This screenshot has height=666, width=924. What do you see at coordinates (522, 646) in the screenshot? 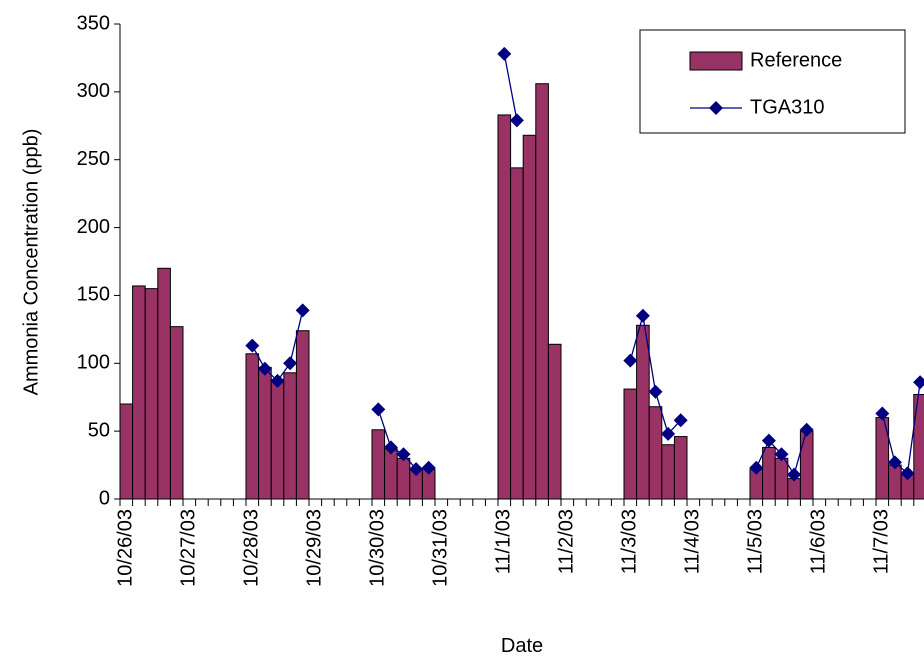
I see `x-axis-title: Date` at bounding box center [522, 646].